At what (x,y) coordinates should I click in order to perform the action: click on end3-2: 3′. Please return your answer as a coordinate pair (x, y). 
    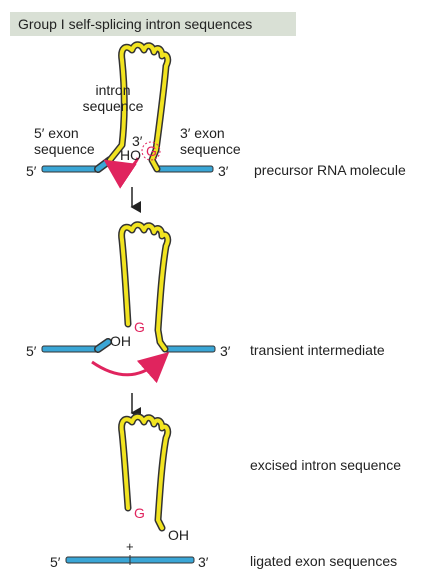
    Looking at the image, I should click on (225, 351).